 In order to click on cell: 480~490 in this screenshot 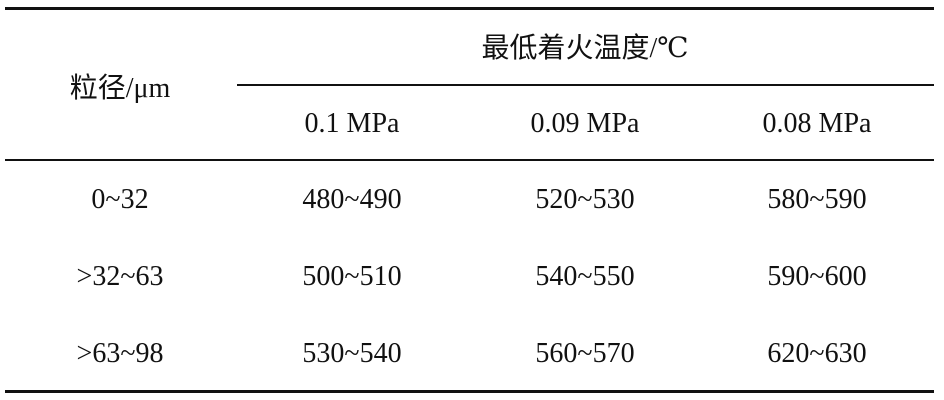, I will do `click(352, 199)`.